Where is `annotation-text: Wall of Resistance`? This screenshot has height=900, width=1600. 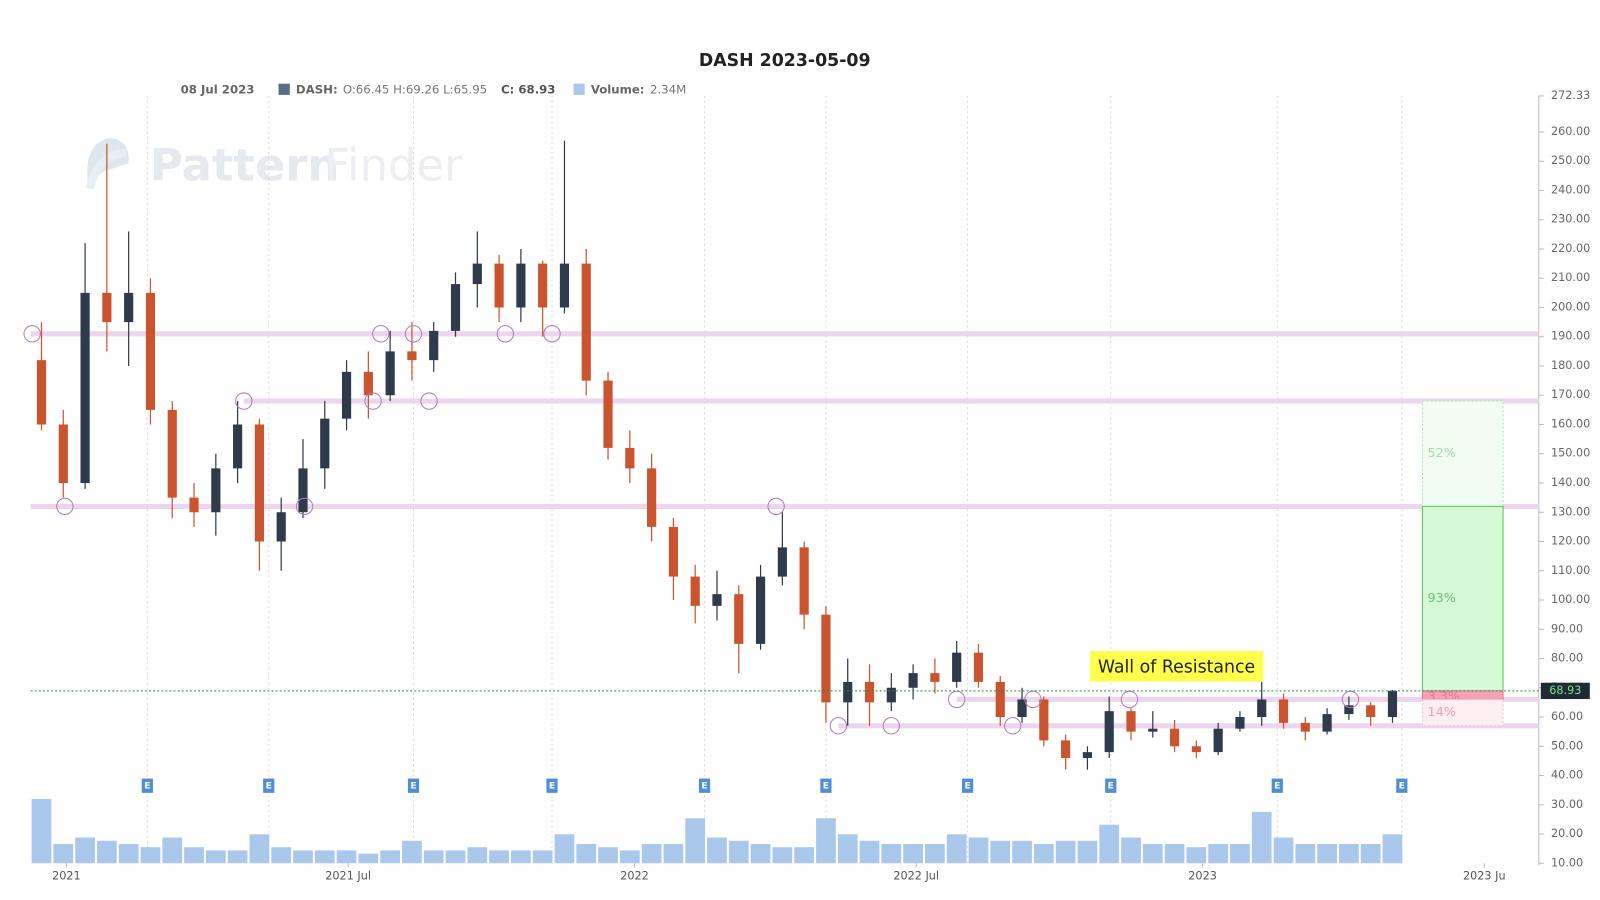
annotation-text: Wall of Resistance is located at coordinates (1176, 667).